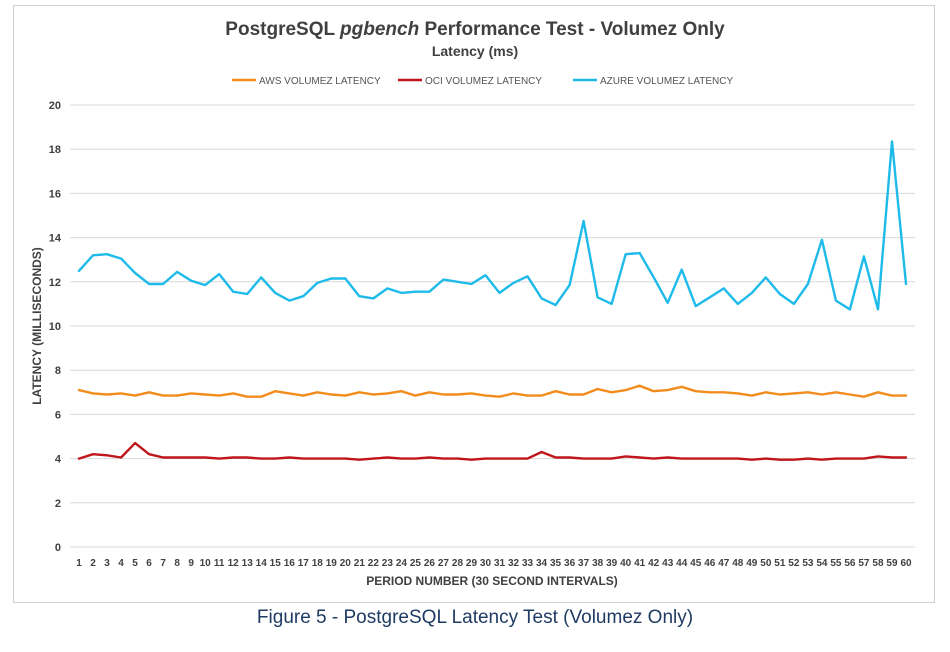 The height and width of the screenshot is (652, 950). What do you see at coordinates (163, 563) in the screenshot?
I see `x-tick-label: 7` at bounding box center [163, 563].